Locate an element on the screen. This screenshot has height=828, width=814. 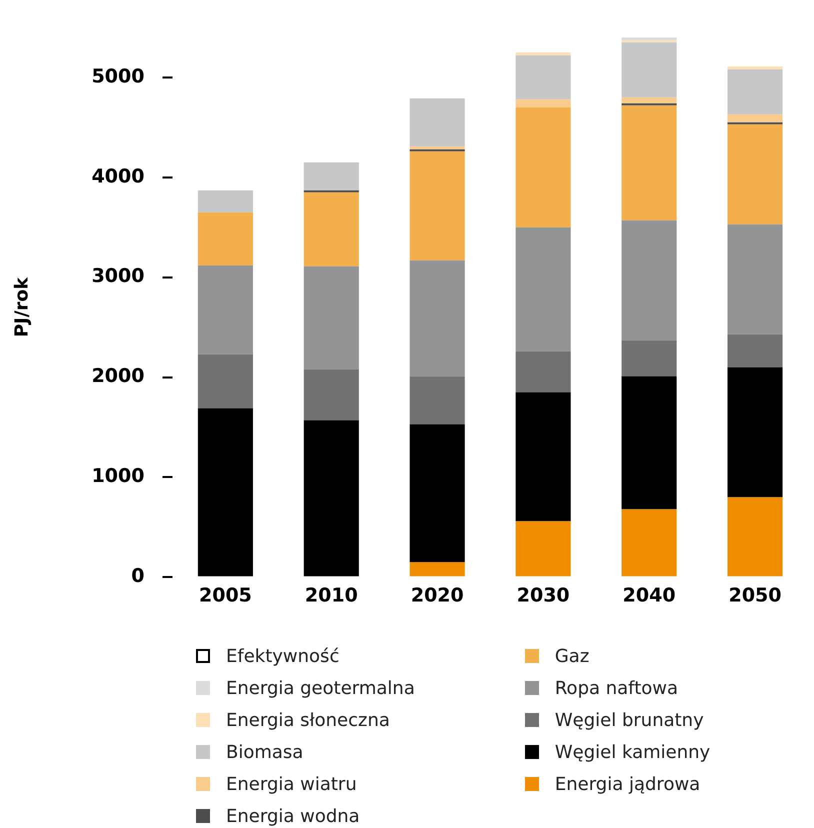
y-axis-title: PJ/rok is located at coordinates (21, 307).